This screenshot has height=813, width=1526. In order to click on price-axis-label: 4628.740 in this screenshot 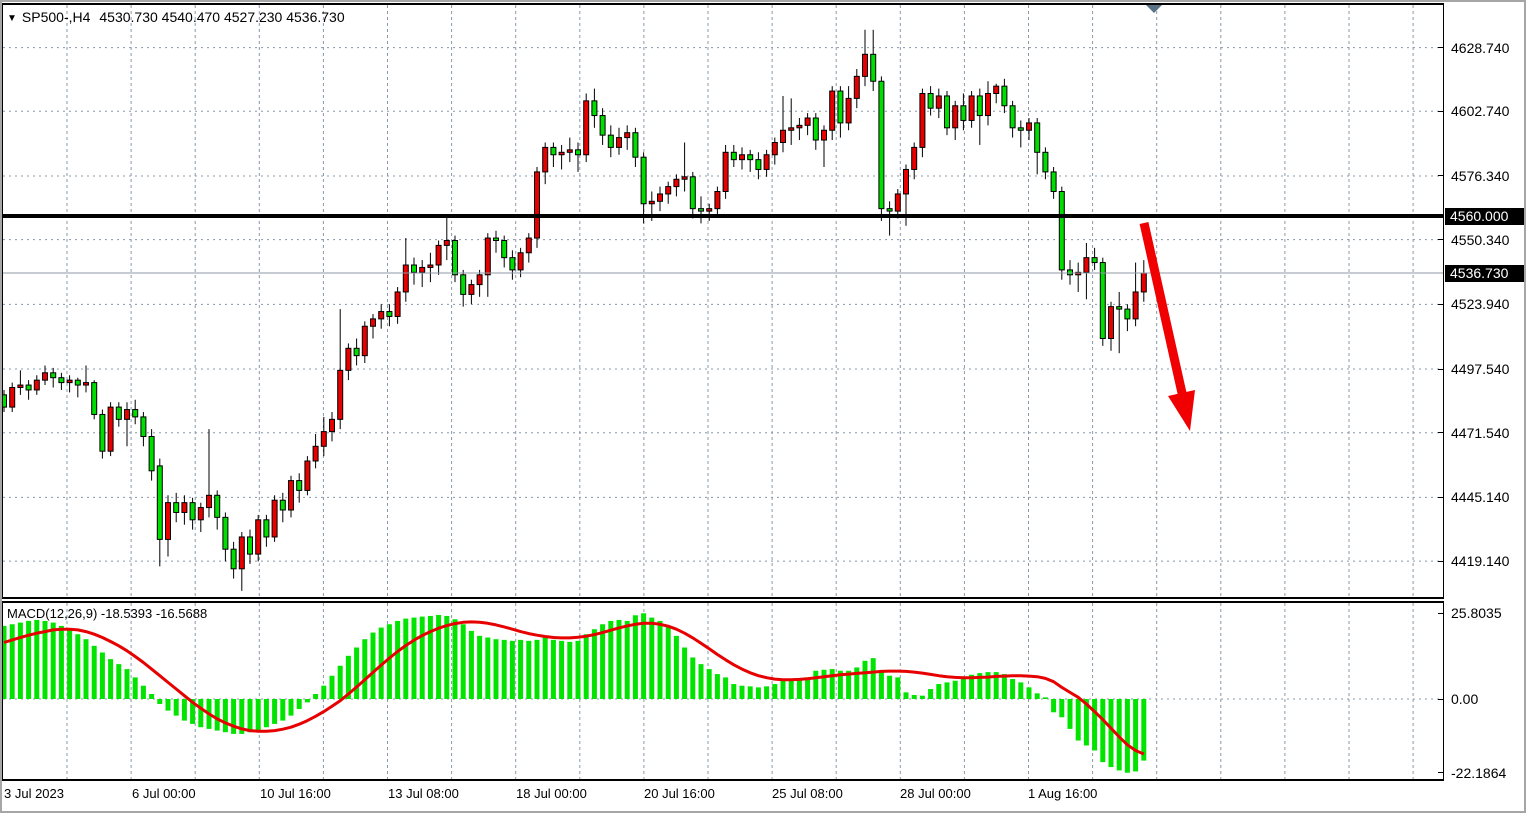, I will do `click(1480, 47)`.